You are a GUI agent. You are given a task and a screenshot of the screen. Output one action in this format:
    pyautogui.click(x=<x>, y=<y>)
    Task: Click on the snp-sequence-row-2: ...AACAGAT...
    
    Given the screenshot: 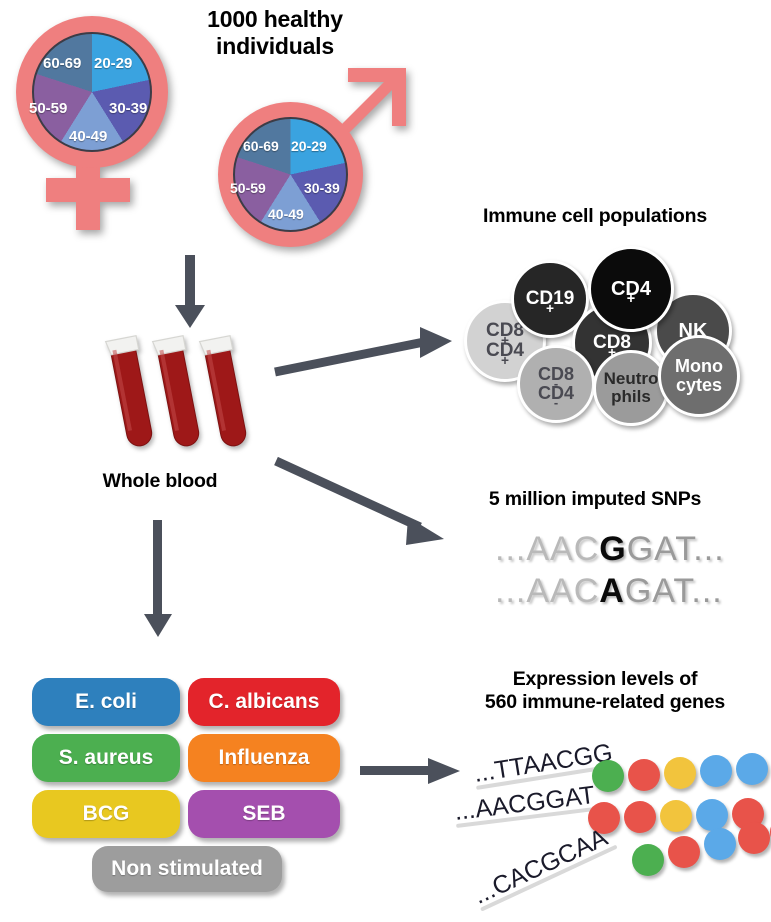 What is the action you would take?
    pyautogui.click(x=609, y=591)
    